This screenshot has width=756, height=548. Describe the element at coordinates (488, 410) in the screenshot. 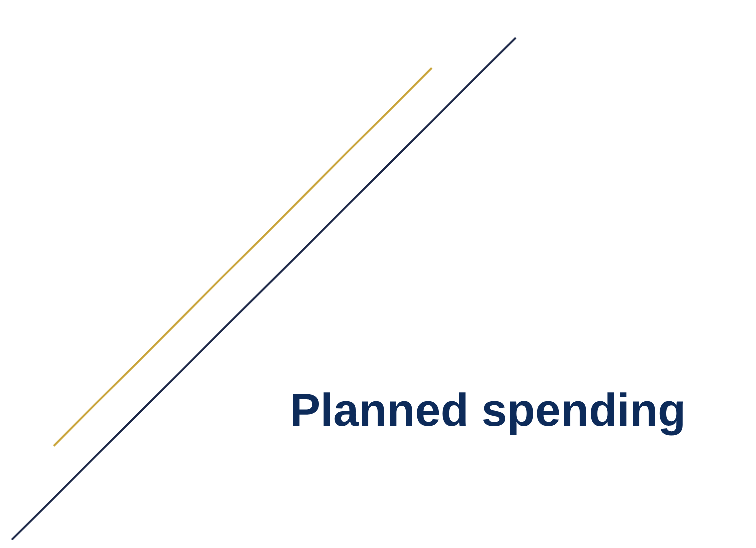

I see `series-label: Planned spending` at that location.